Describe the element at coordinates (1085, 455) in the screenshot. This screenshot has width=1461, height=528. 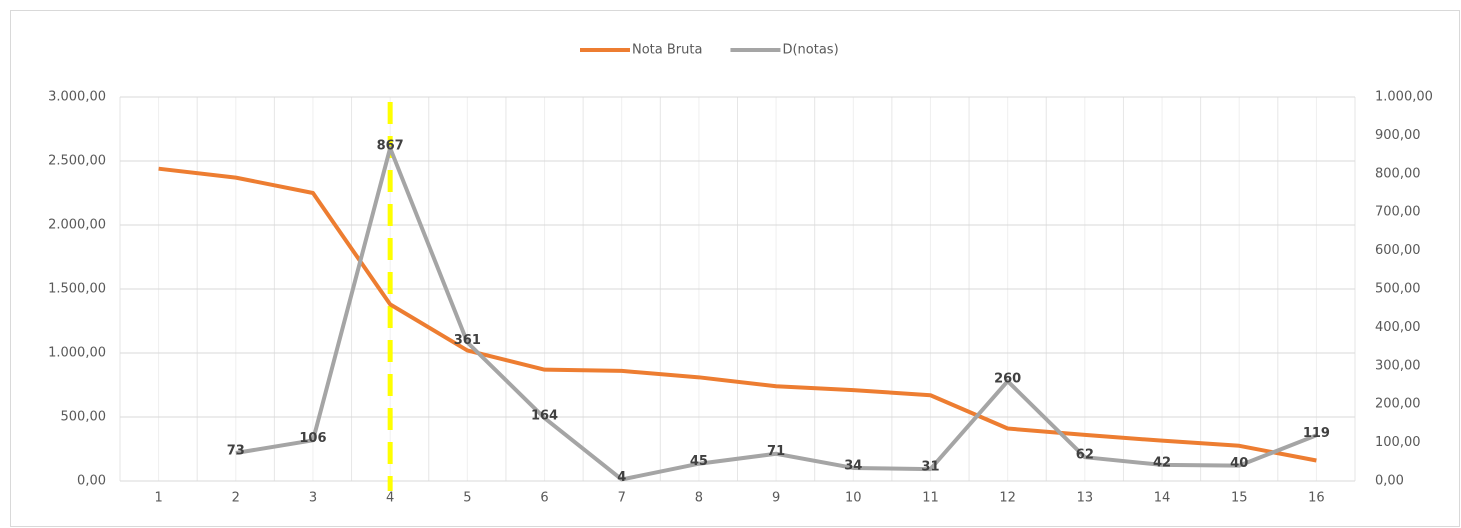
I see `data-label: 62` at that location.